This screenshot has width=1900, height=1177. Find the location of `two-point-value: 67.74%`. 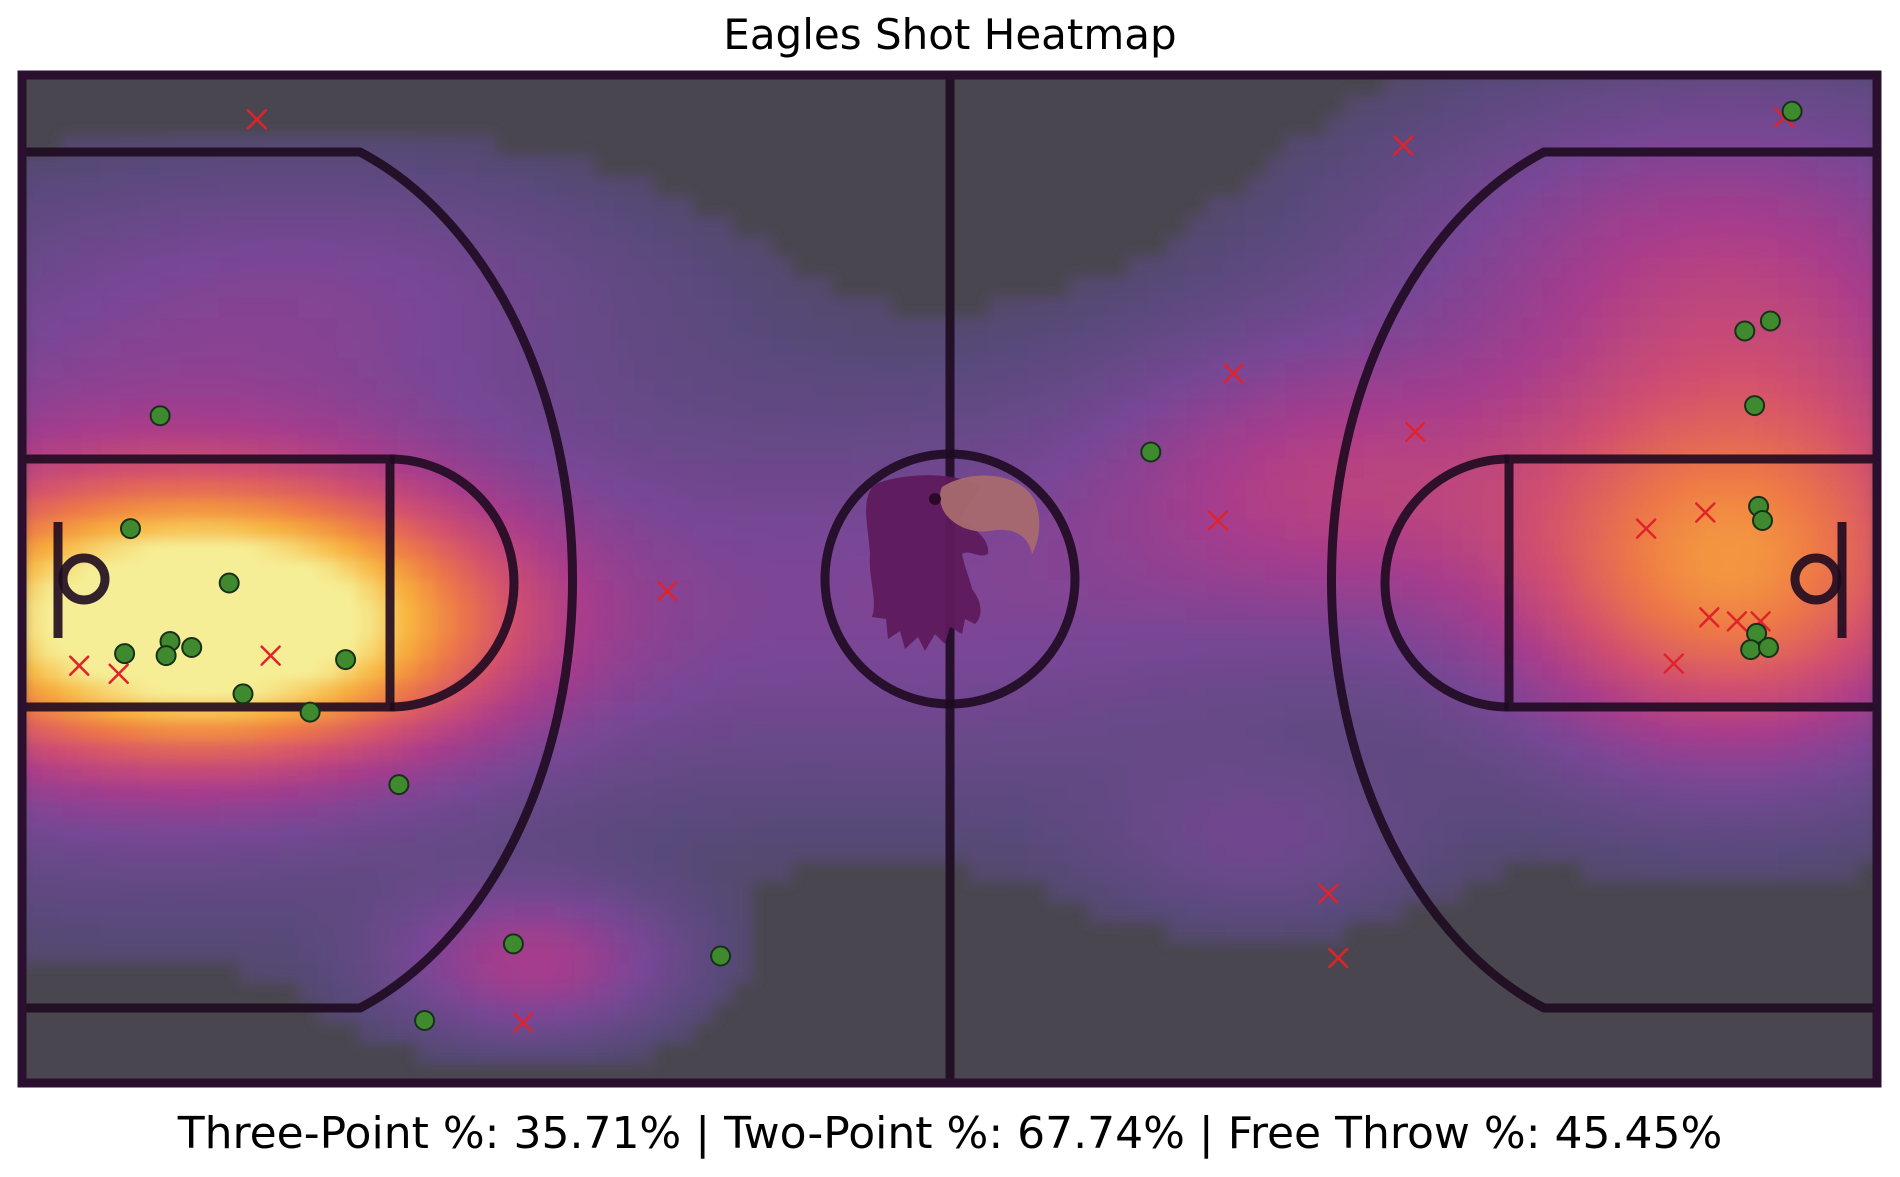

two-point-value: 67.74% is located at coordinates (1101, 1133).